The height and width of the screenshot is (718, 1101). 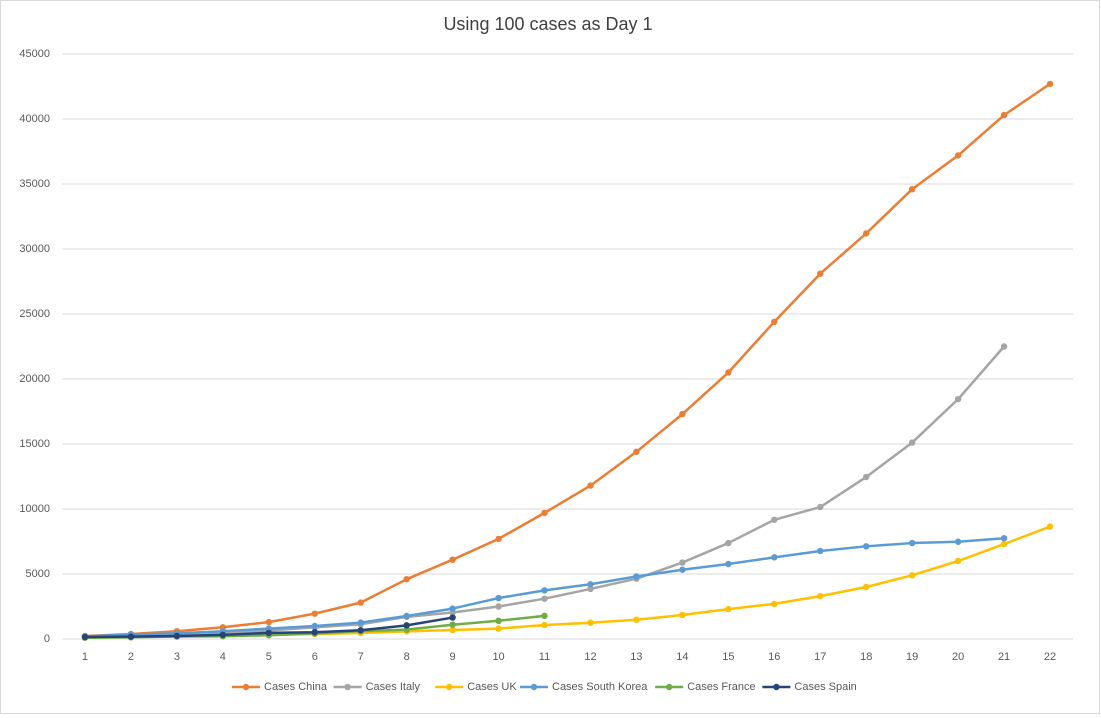 I want to click on legend-label: Cases France, so click(x=721, y=687).